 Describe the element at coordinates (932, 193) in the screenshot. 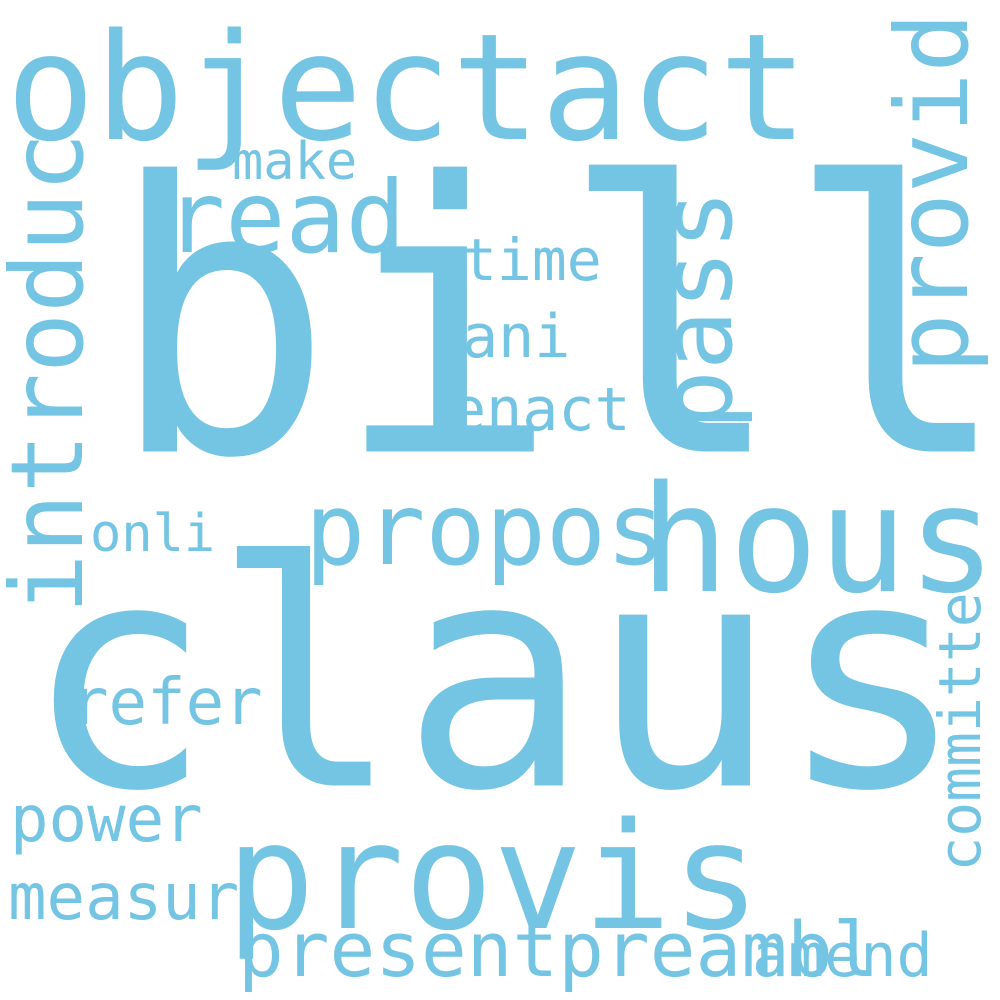

I see `word-provid: provid` at that location.